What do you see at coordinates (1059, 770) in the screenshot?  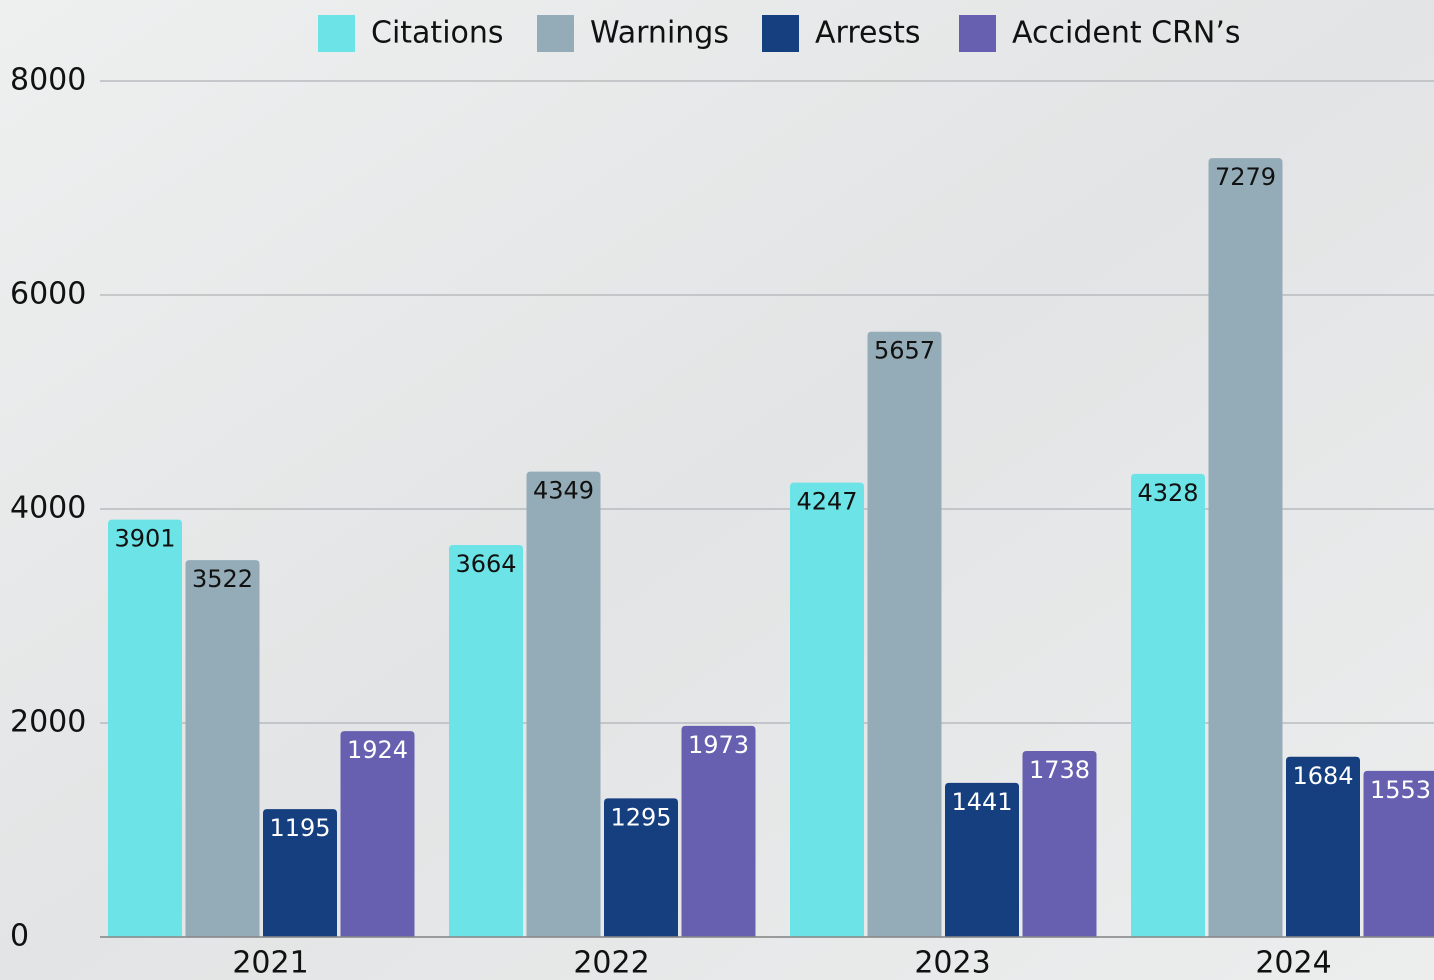 I see `value-label: 1738` at bounding box center [1059, 770].